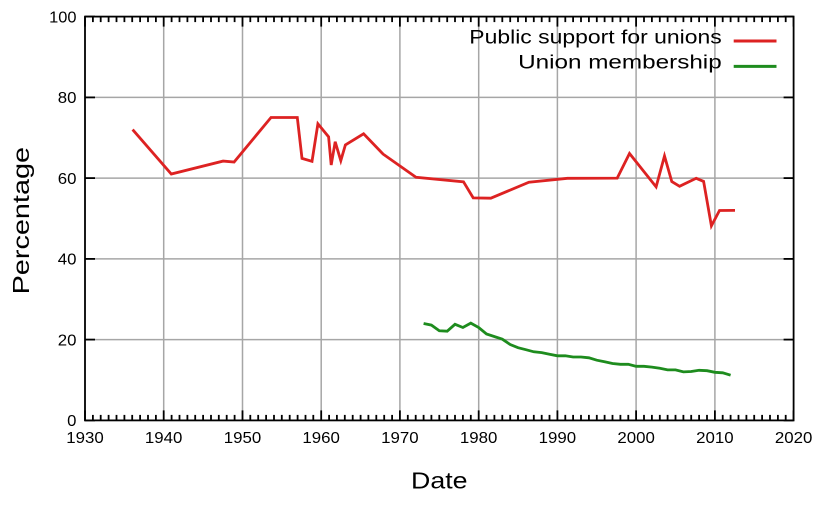 The image size is (819, 517). What do you see at coordinates (558, 438) in the screenshot?
I see `svg-text: 1990` at bounding box center [558, 438].